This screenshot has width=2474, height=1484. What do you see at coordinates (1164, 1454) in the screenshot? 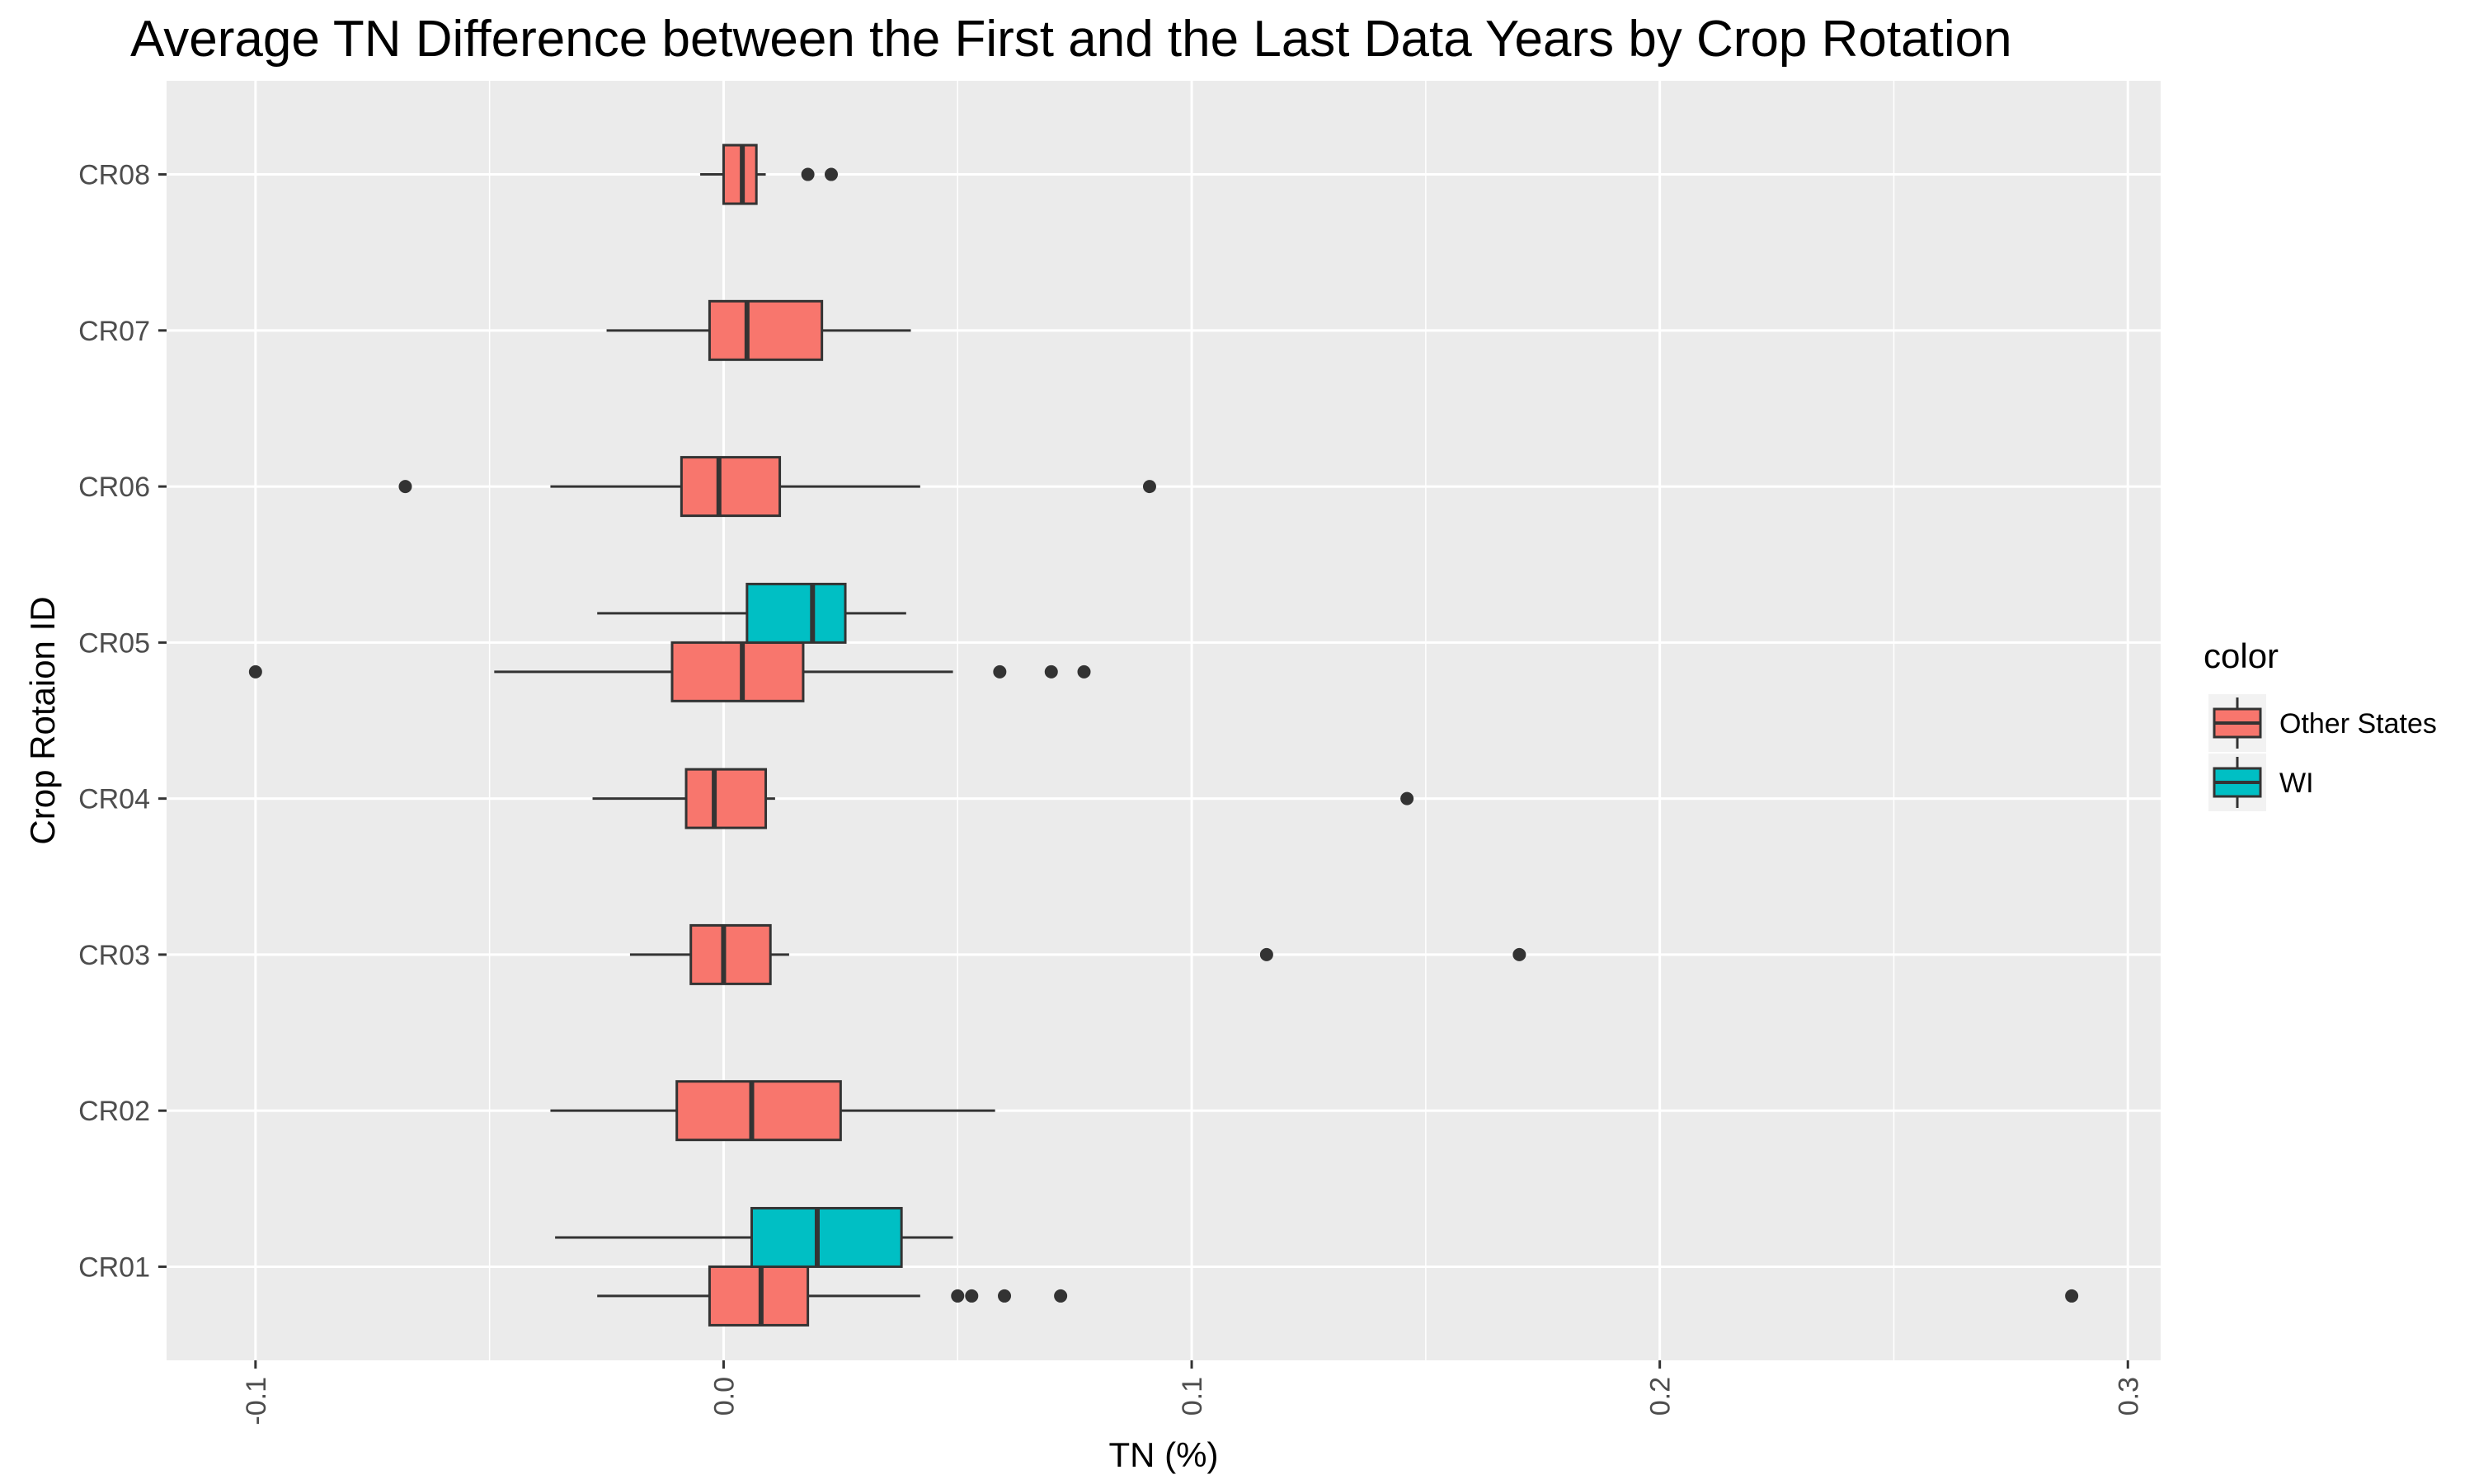
I see `x-axis-title: TN (%)` at bounding box center [1164, 1454].